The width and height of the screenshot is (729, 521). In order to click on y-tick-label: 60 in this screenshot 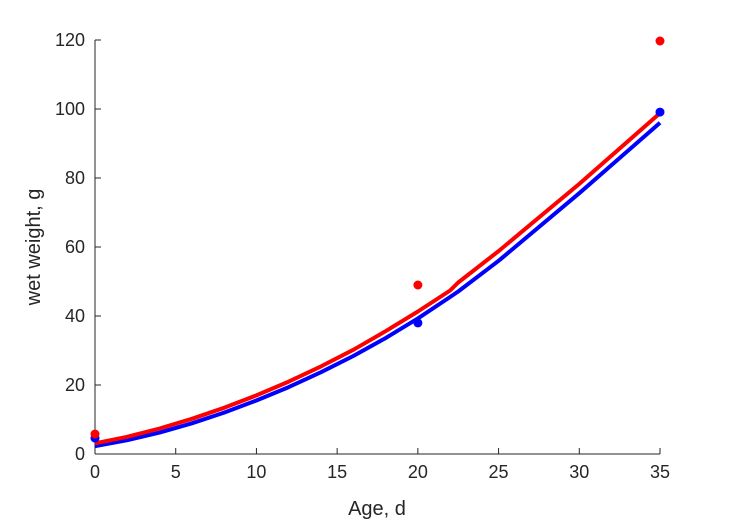, I will do `click(75, 247)`.